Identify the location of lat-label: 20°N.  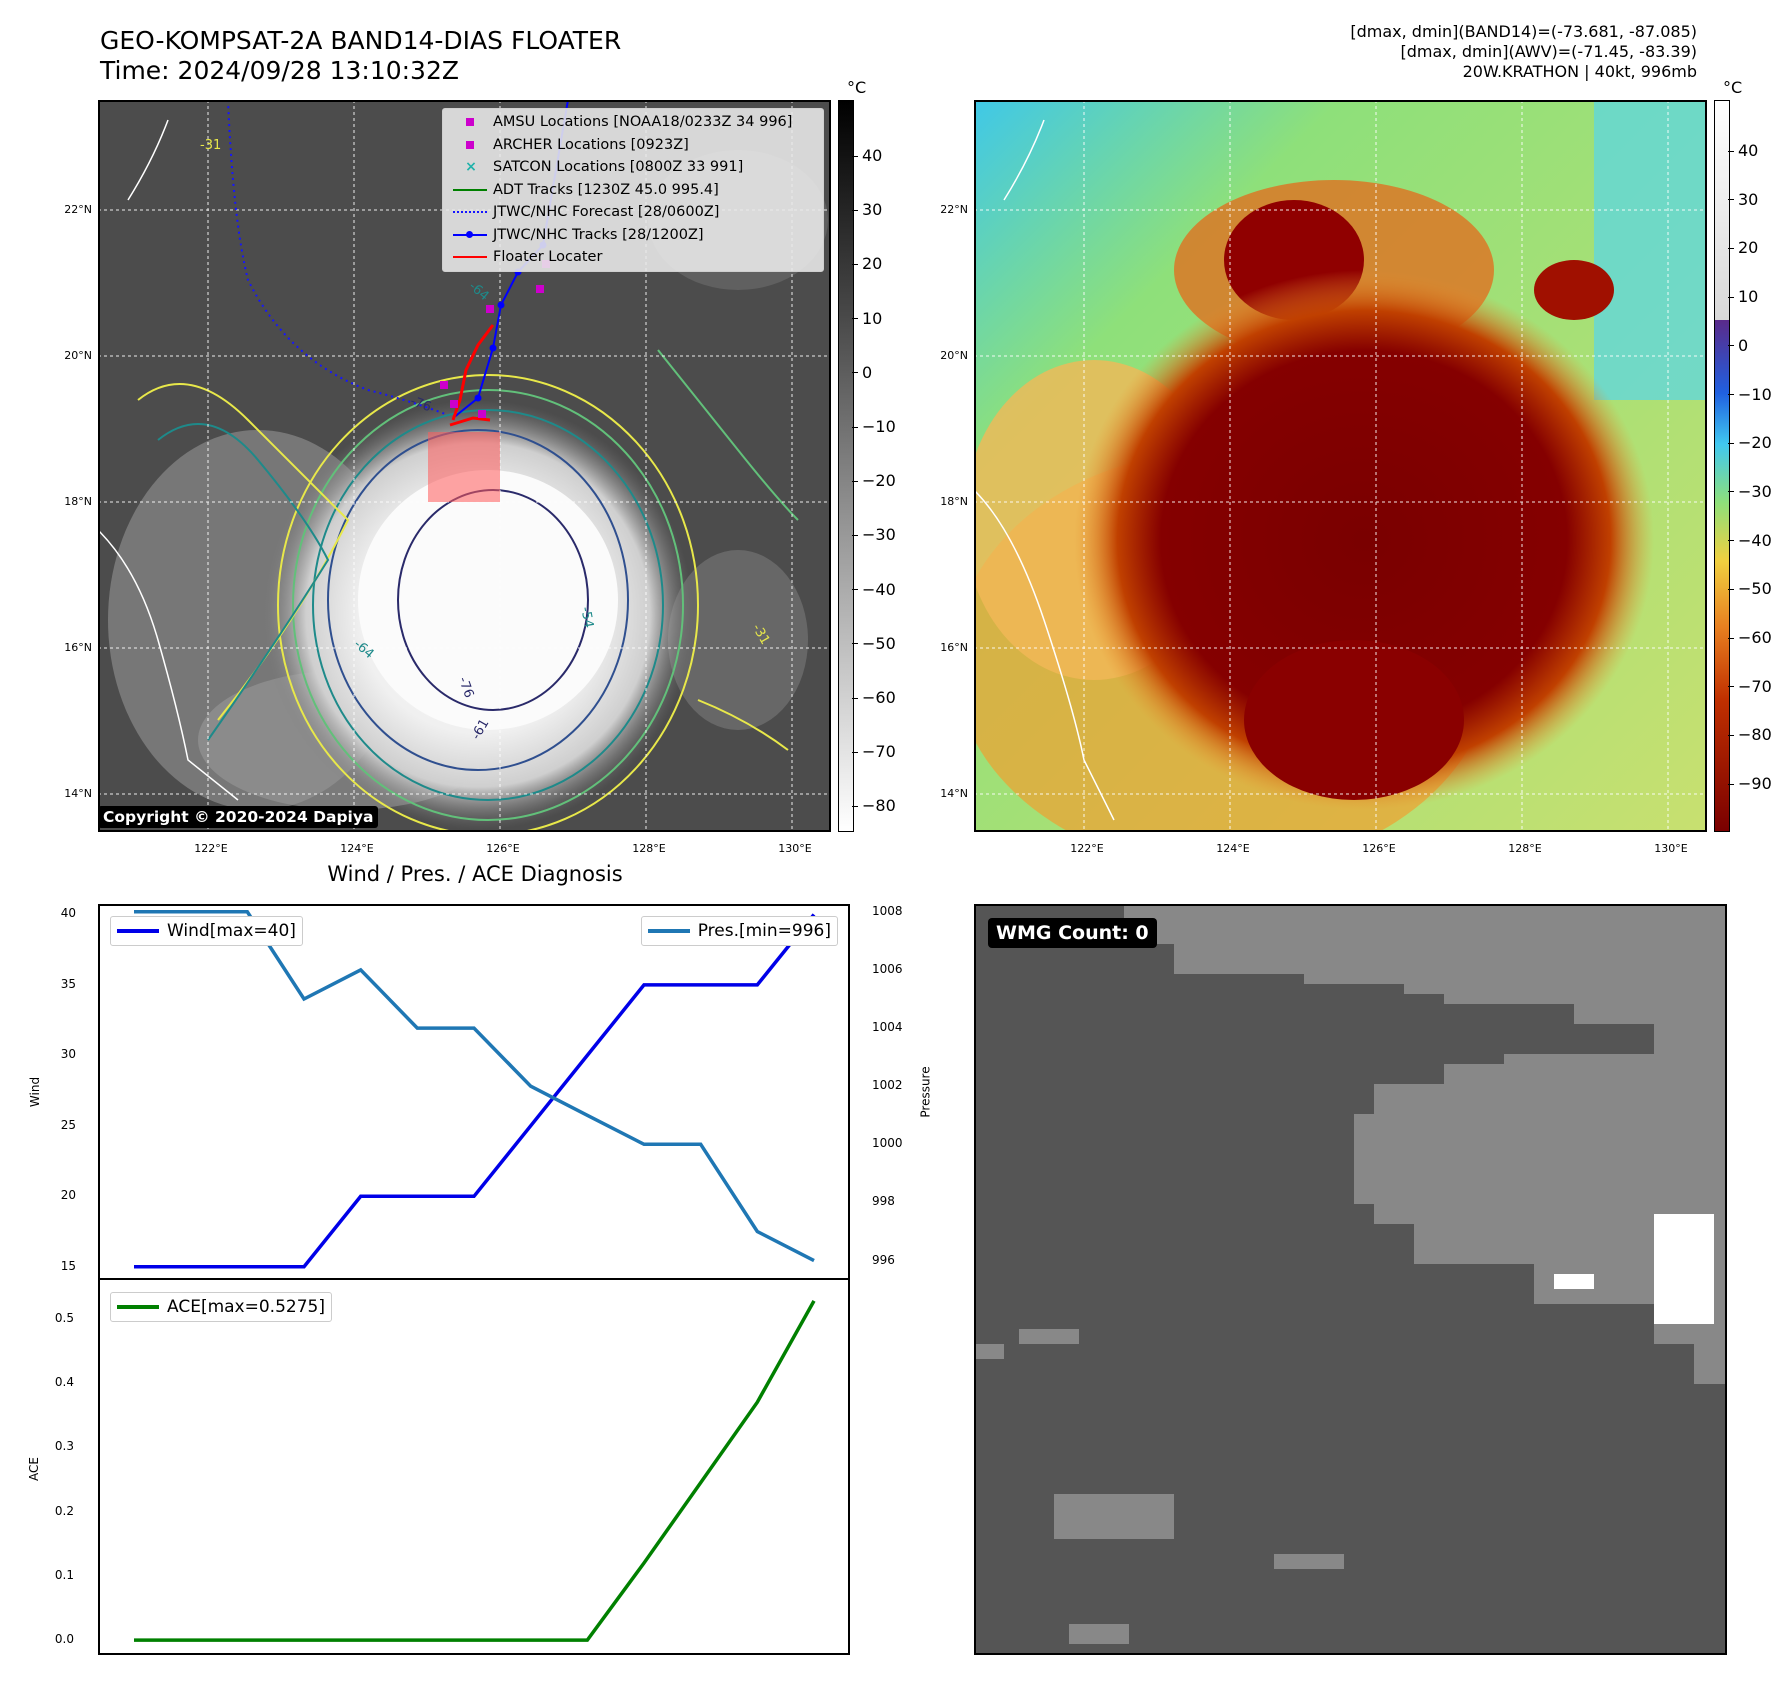
(954, 355).